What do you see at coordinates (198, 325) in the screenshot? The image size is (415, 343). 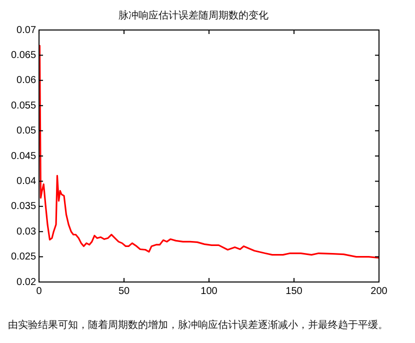 I see `text: 由实验结果可知，随着周期数的增加，脉冲响应估计误差逐渐减小，并最终趋于平缓。` at bounding box center [198, 325].